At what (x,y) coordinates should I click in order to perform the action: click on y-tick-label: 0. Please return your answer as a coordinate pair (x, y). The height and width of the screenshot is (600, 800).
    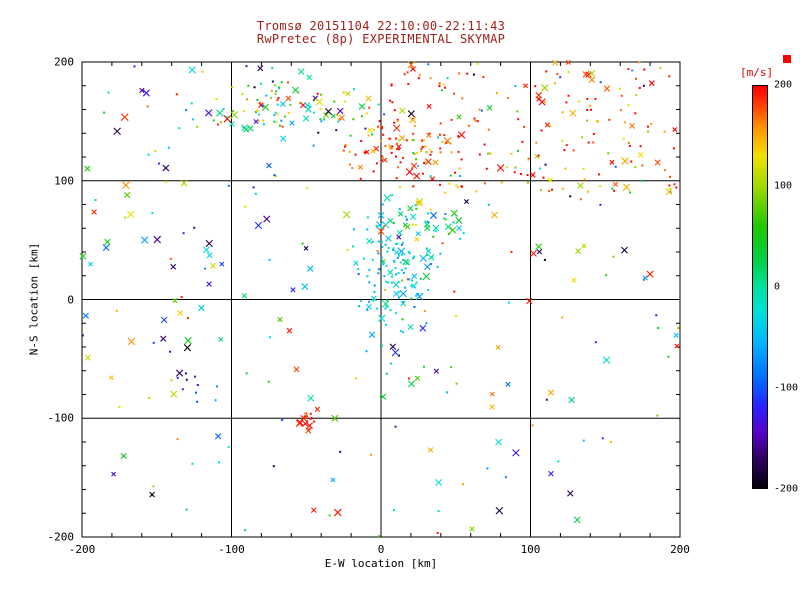
    Looking at the image, I should click on (70, 299).